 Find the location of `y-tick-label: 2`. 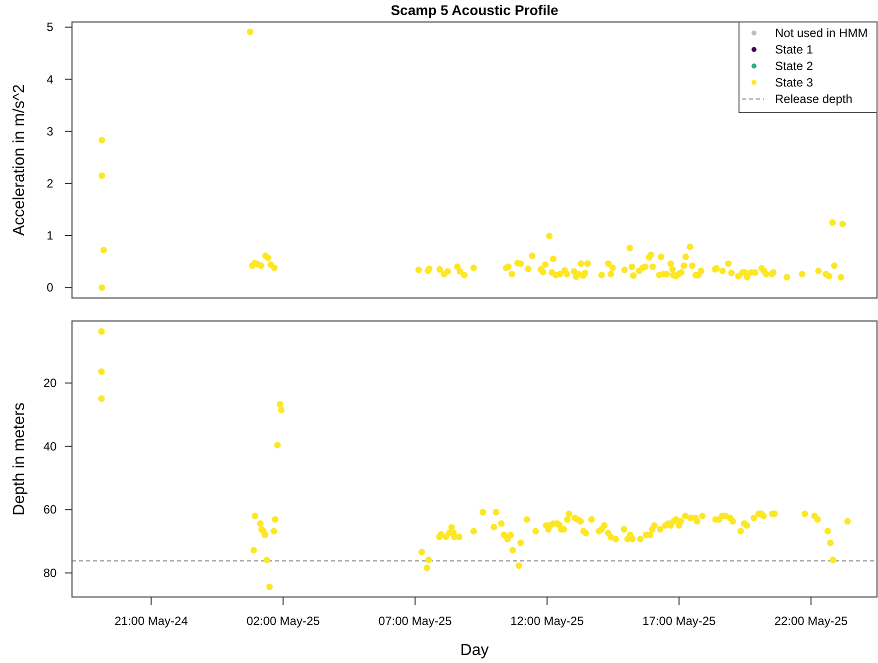

y-tick-label: 2 is located at coordinates (50, 183).